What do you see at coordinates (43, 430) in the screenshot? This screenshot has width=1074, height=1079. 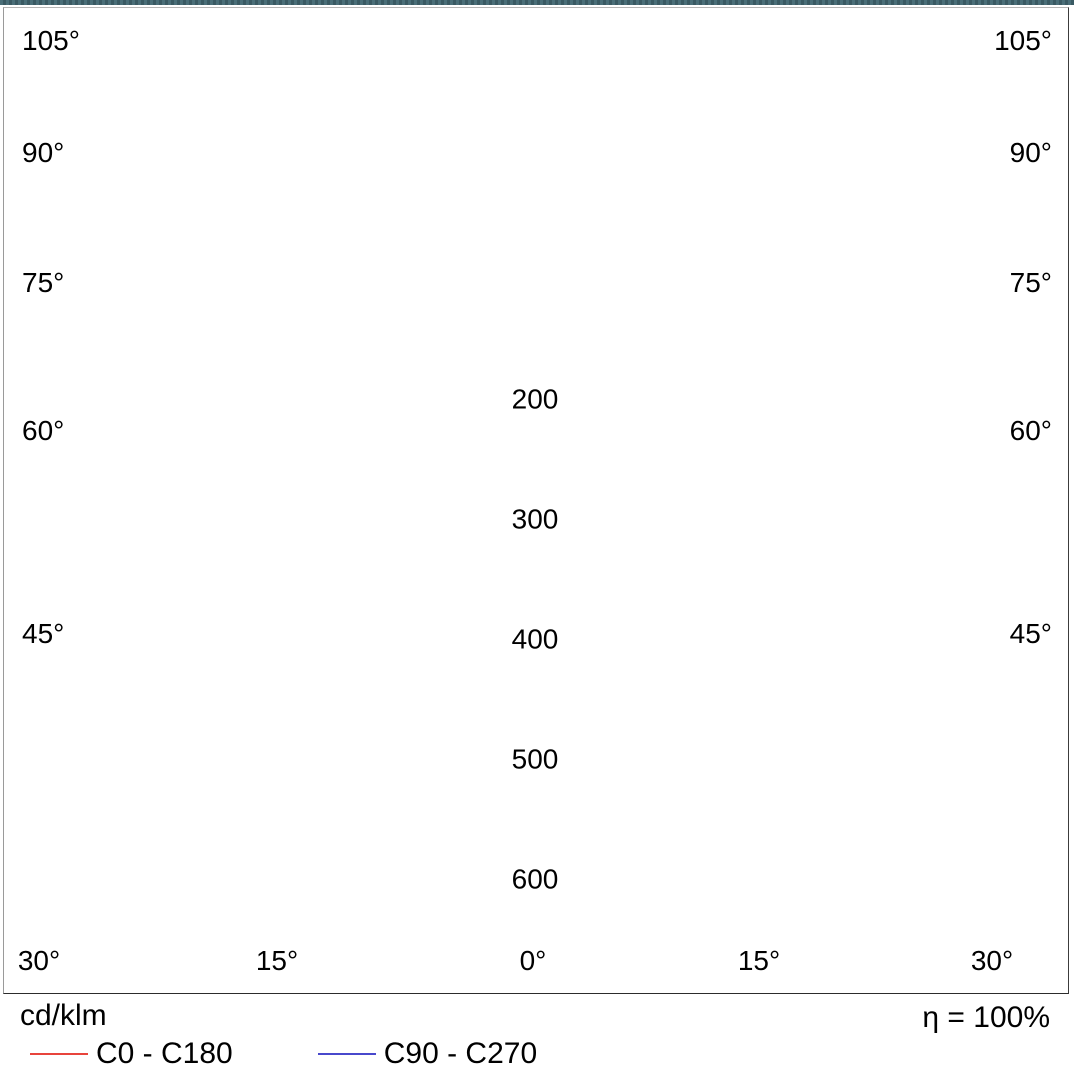 I see `angle-label-left-60: 60°` at bounding box center [43, 430].